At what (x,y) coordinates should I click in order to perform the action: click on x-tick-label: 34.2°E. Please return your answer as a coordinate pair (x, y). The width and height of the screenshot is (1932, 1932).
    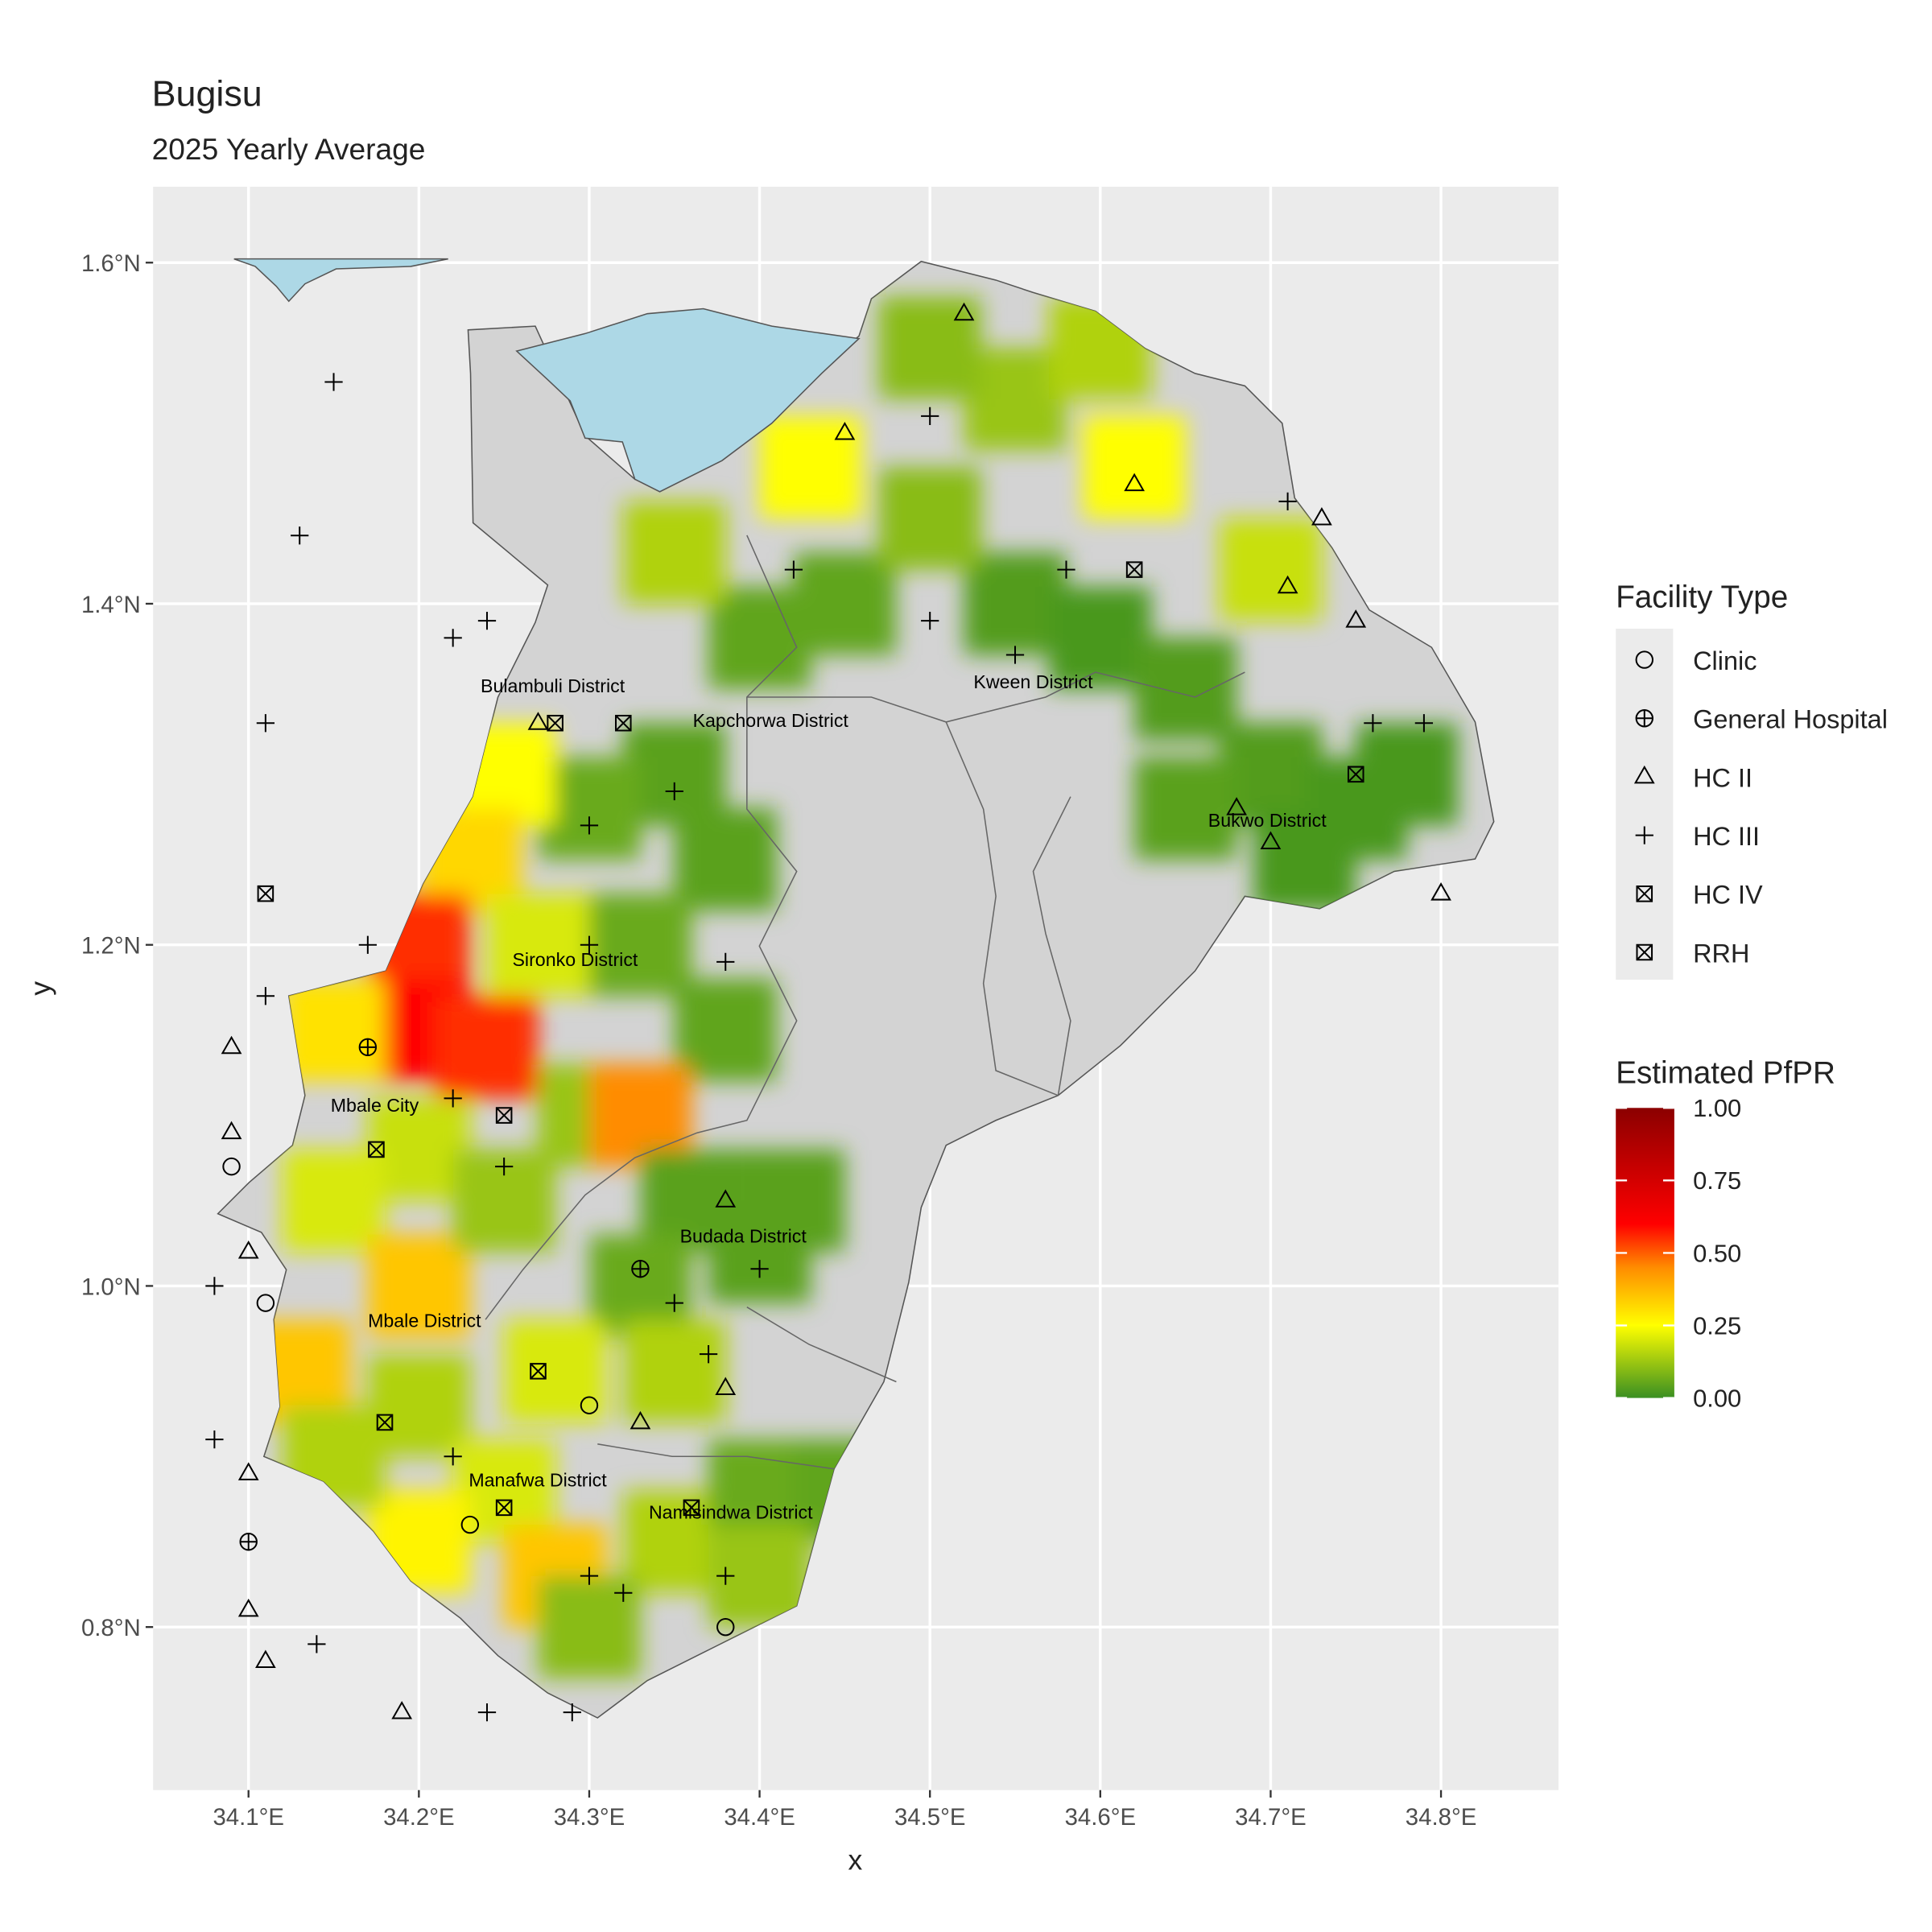
    Looking at the image, I should click on (419, 1817).